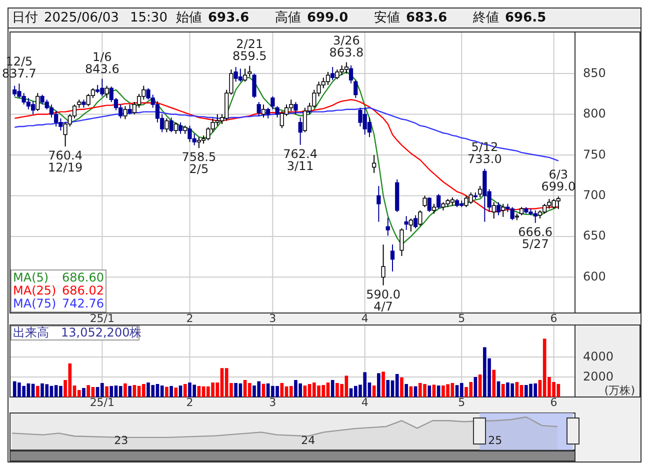 This screenshot has width=653, height=470. I want to click on y-tick-label: 700, so click(594, 195).